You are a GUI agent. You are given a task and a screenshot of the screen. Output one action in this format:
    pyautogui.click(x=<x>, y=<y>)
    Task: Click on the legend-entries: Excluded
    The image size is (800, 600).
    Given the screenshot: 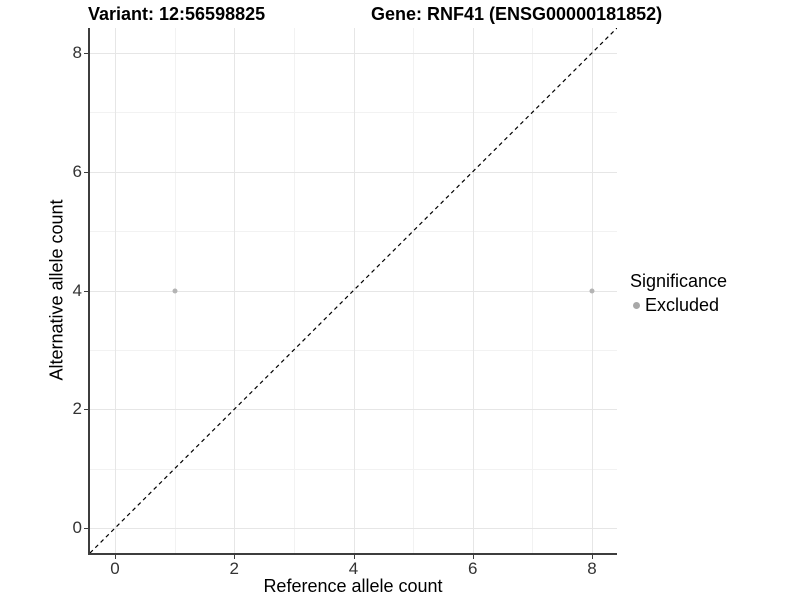 What is the action you would take?
    pyautogui.click(x=678, y=305)
    